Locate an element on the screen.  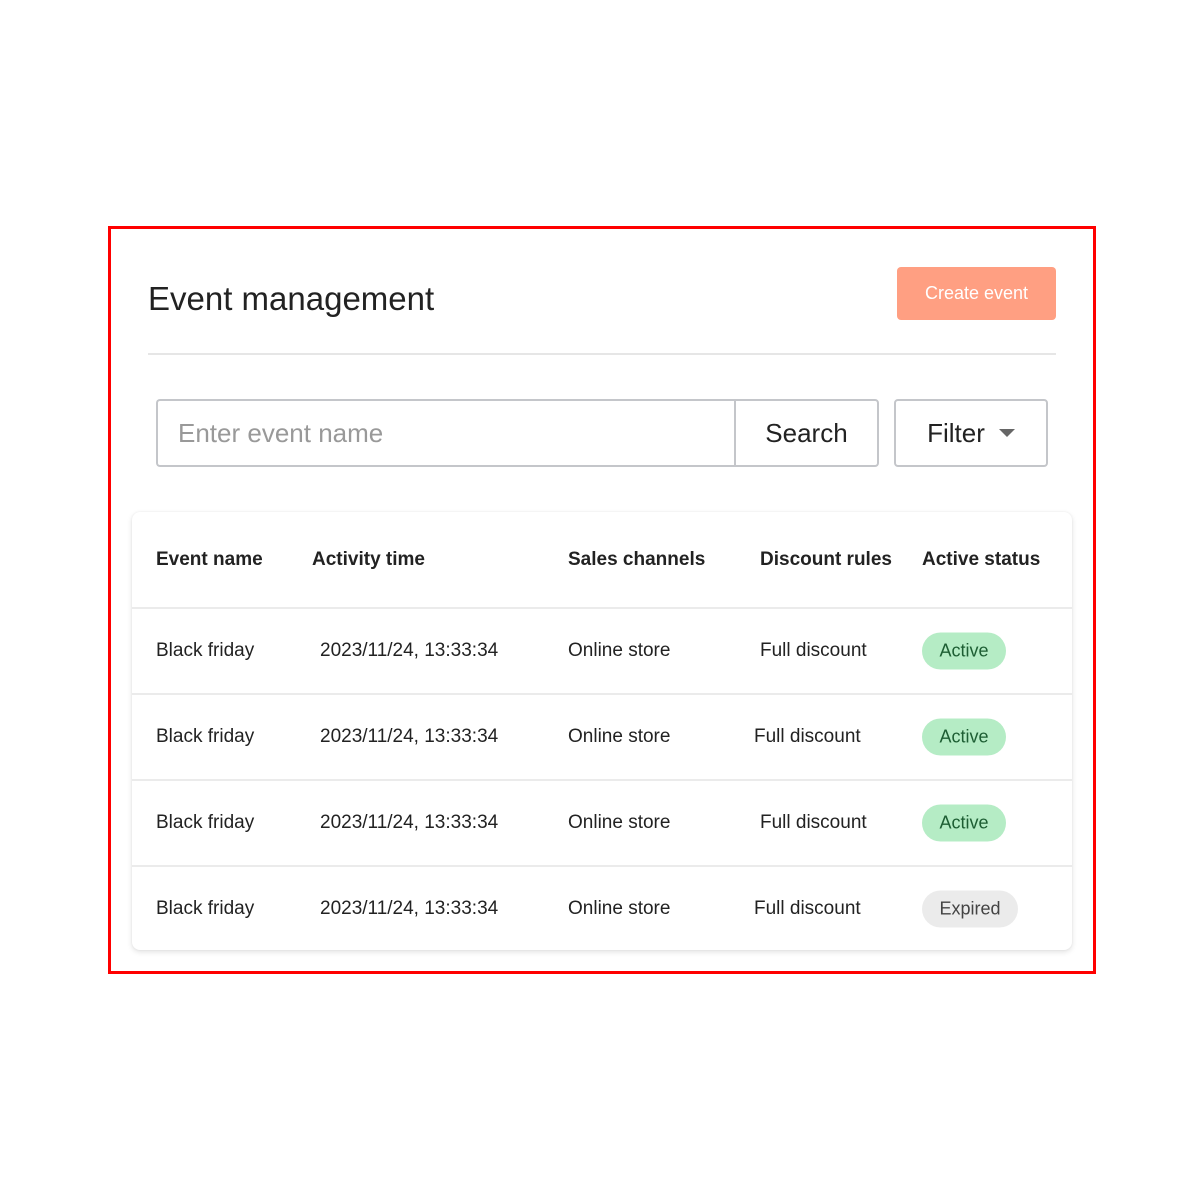
column-header: Event name is located at coordinates (209, 559).